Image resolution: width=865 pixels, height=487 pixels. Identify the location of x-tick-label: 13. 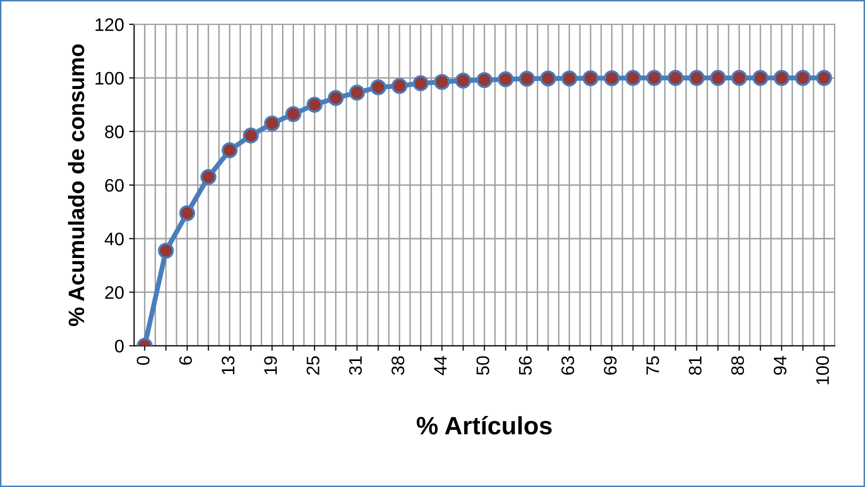
(228, 365).